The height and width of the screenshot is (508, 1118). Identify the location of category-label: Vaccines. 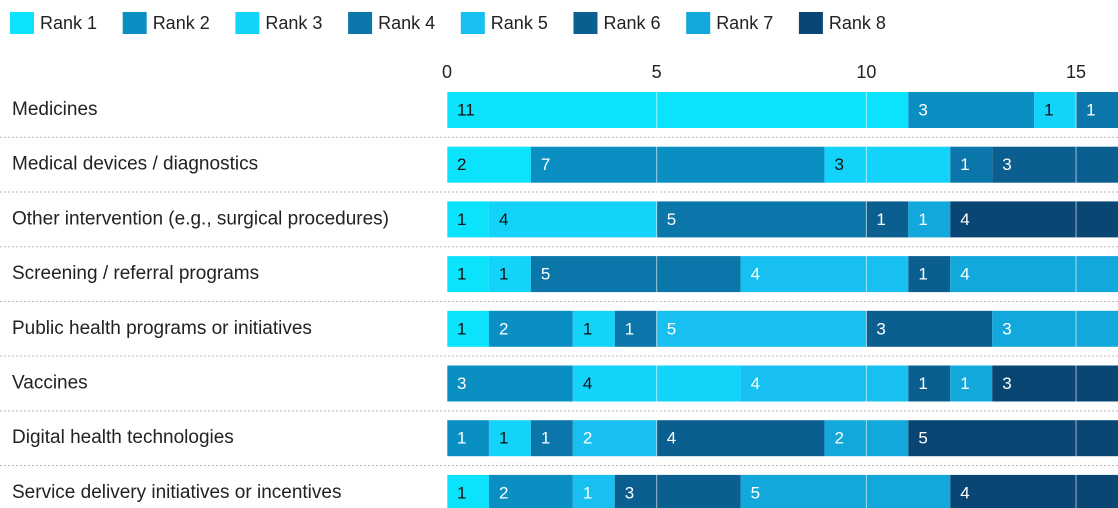
(50, 383).